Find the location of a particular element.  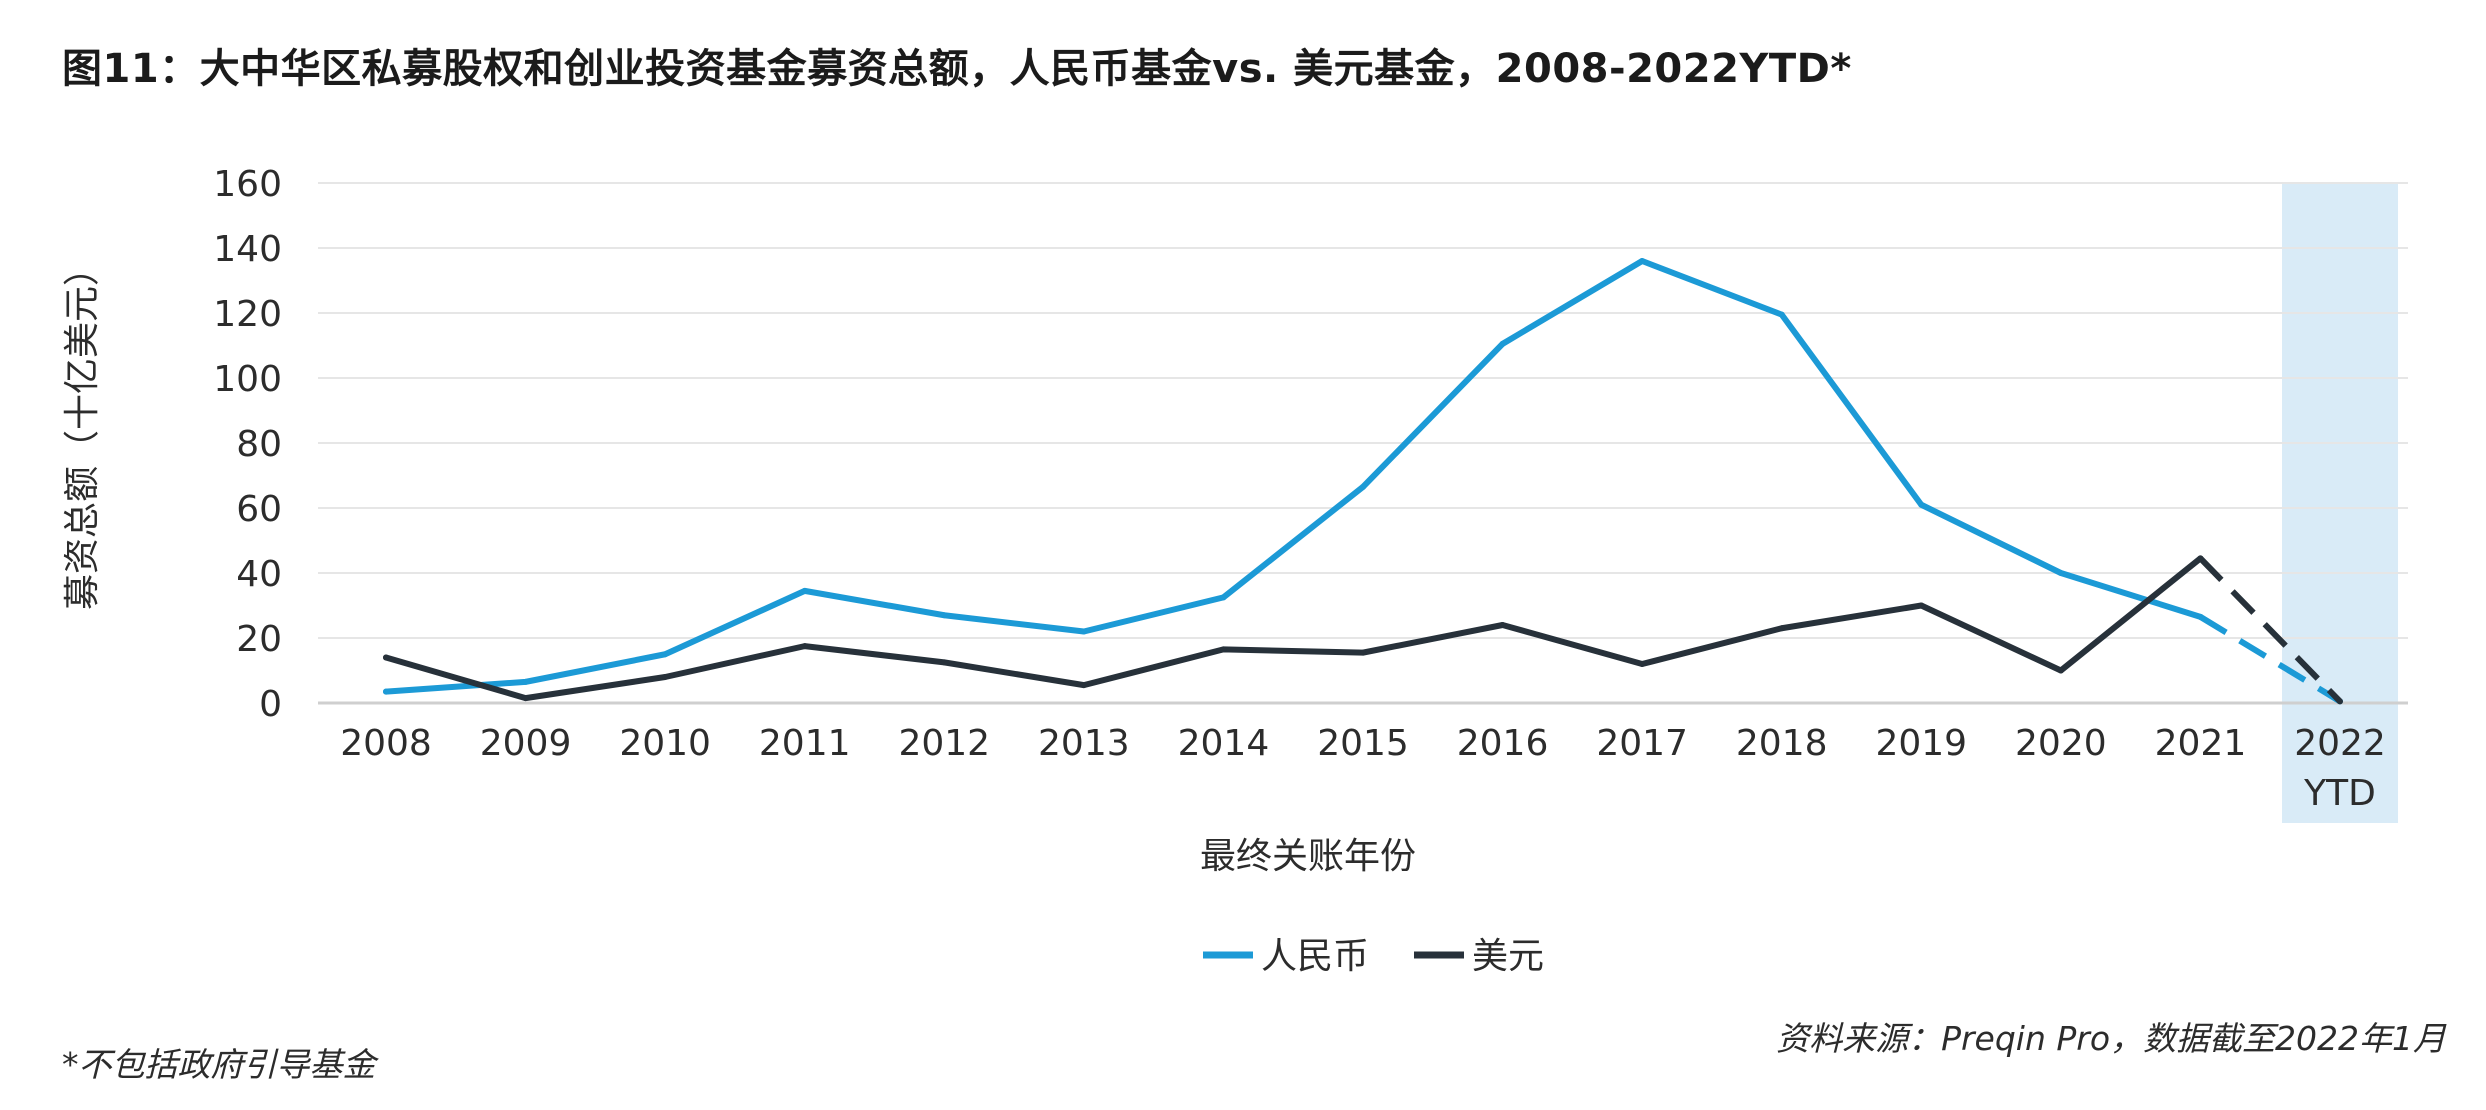

y-axis-ticks: 0 20 40 60 80 100 120 140 160 is located at coordinates (247, 444).